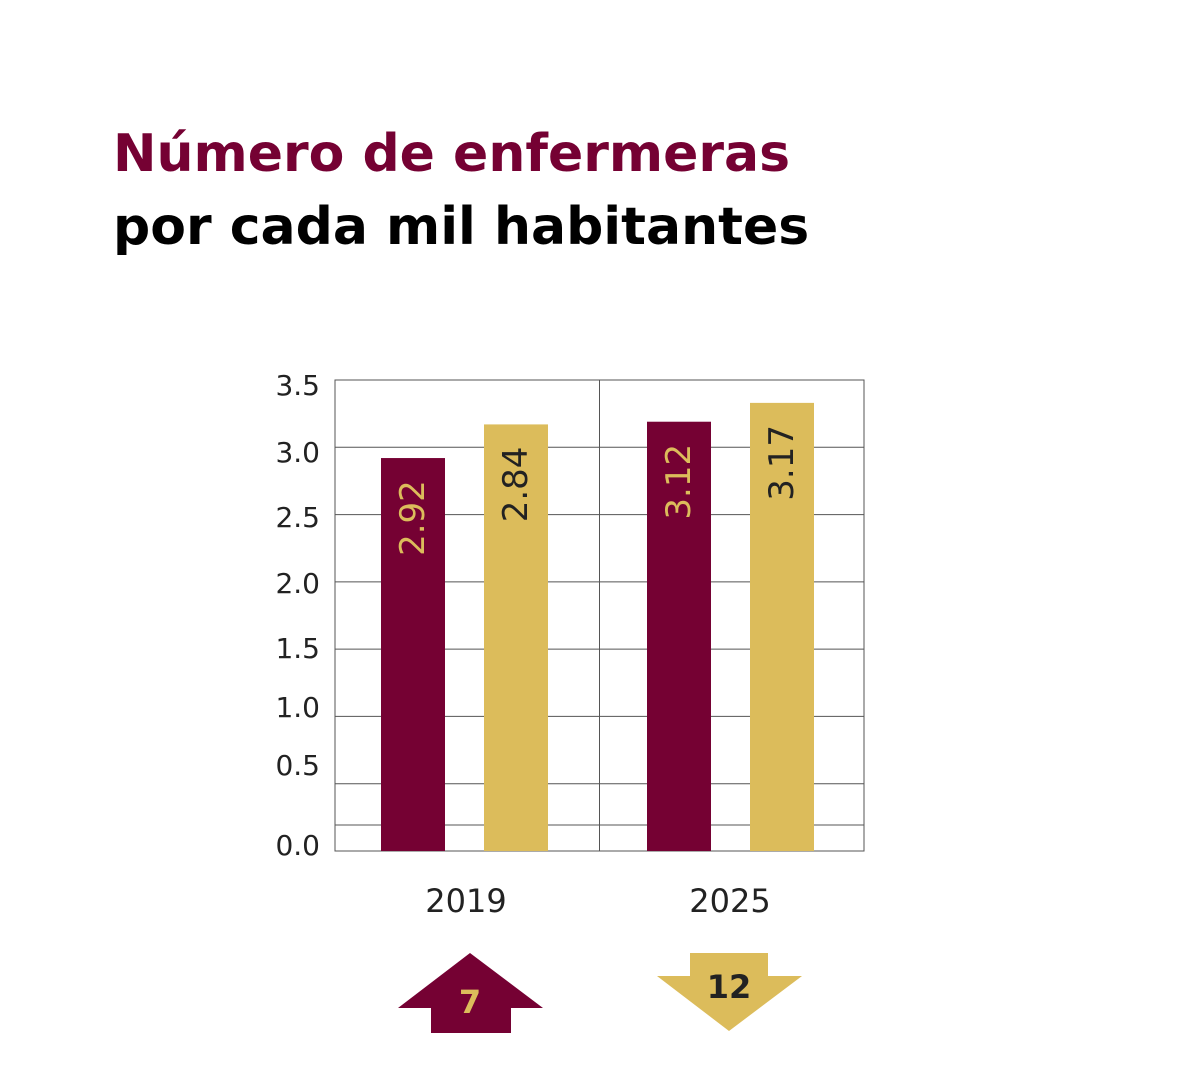  What do you see at coordinates (413, 518) in the screenshot?
I see `bar-data-label: 2.92` at bounding box center [413, 518].